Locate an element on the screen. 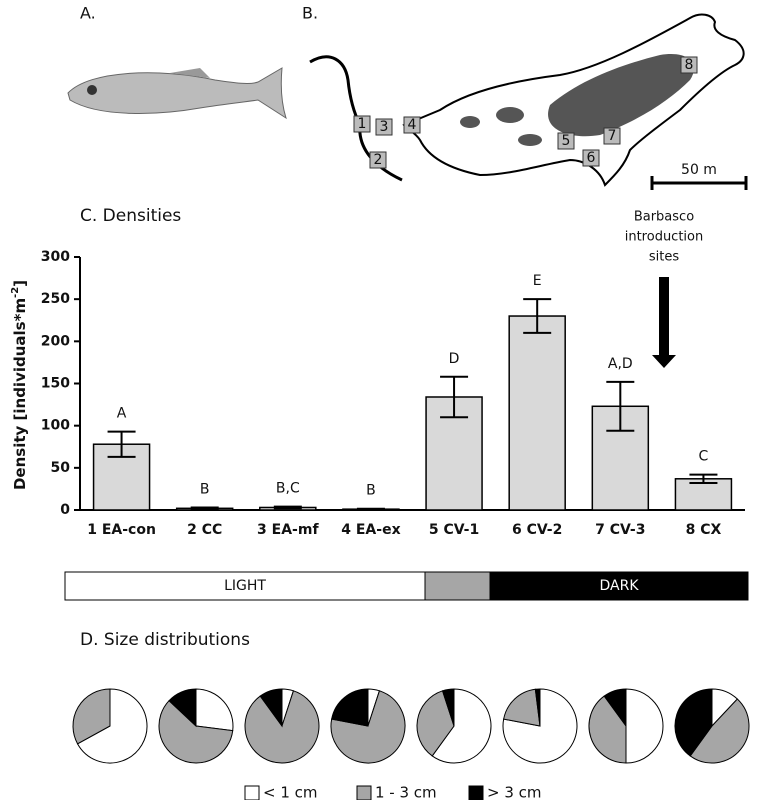 The width and height of the screenshot is (759, 804). y-axis-label-sup: -2 is located at coordinates (15, 292).